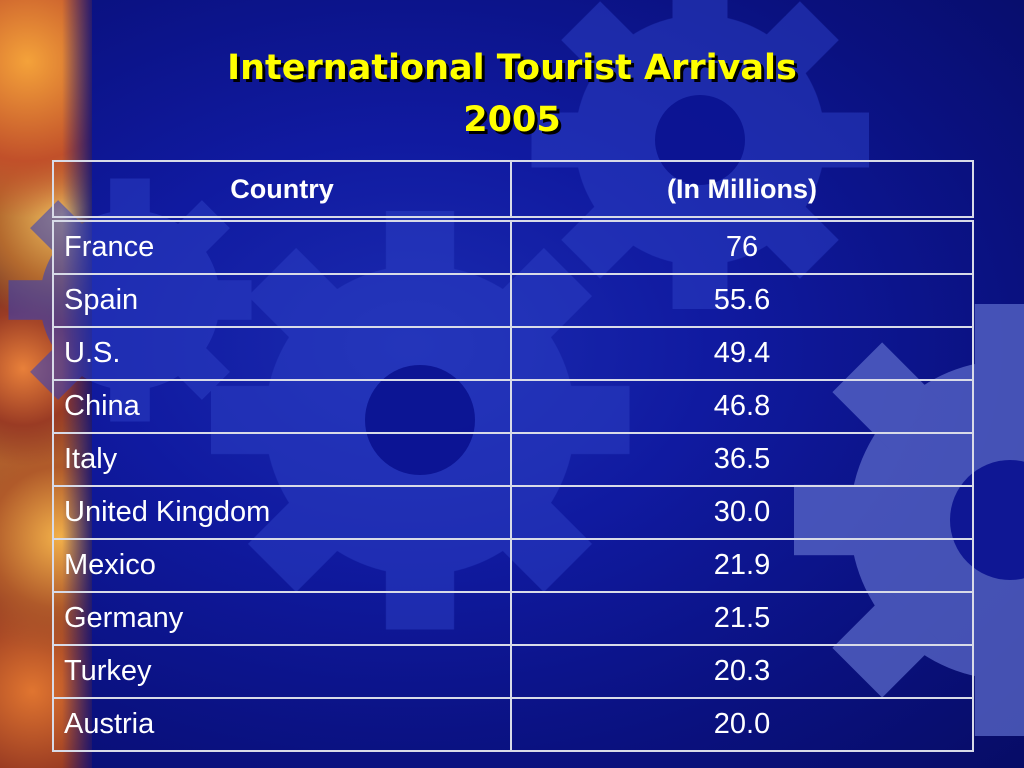 The width and height of the screenshot is (1024, 768). I want to click on table-row: Italy 36.5, so click(512, 459).